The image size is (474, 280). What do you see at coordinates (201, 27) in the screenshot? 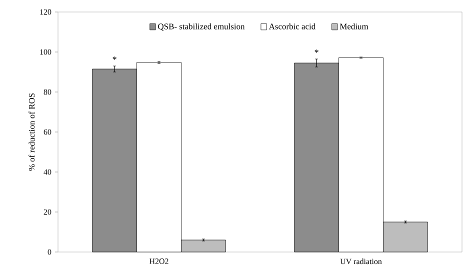
I see `legend-label: QSB- stabilized emulsion` at bounding box center [201, 27].